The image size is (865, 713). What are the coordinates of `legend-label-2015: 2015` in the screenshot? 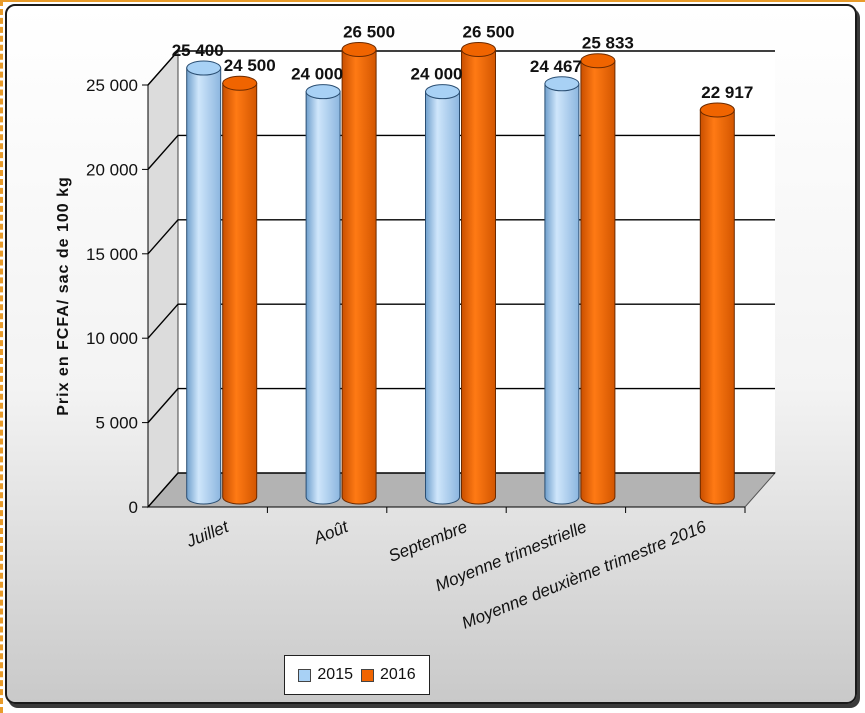 It's located at (335, 674).